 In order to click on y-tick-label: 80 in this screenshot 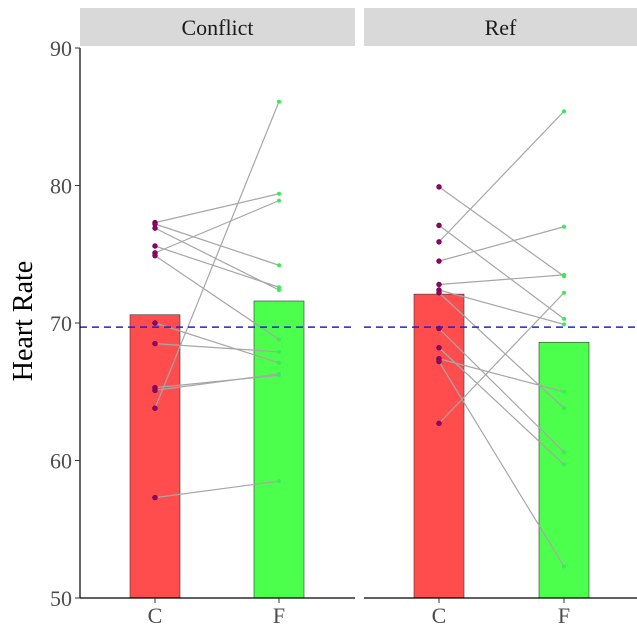, I will do `click(61, 186)`.